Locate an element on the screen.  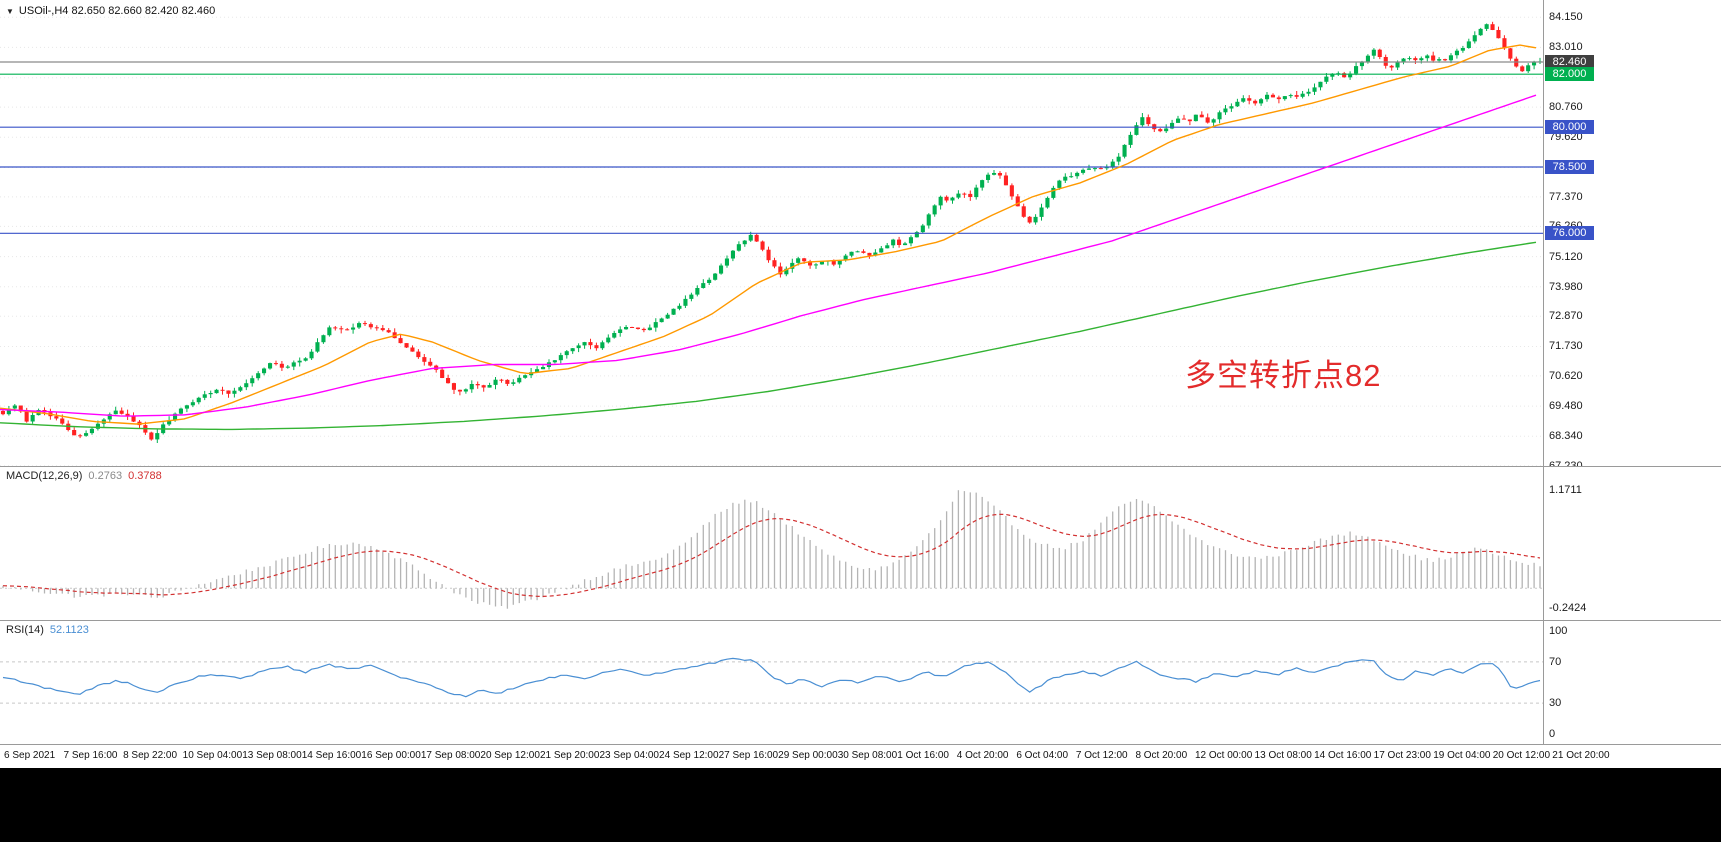
chart-ohlc-values: 82.650 82.660 82.420 82.460 is located at coordinates (143, 11).